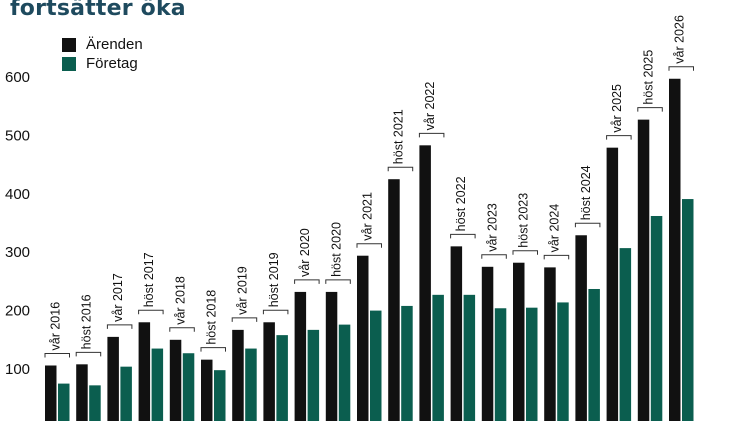  Describe the element at coordinates (524, 220) in the screenshot. I see `category-label-15: höst 2023` at that location.